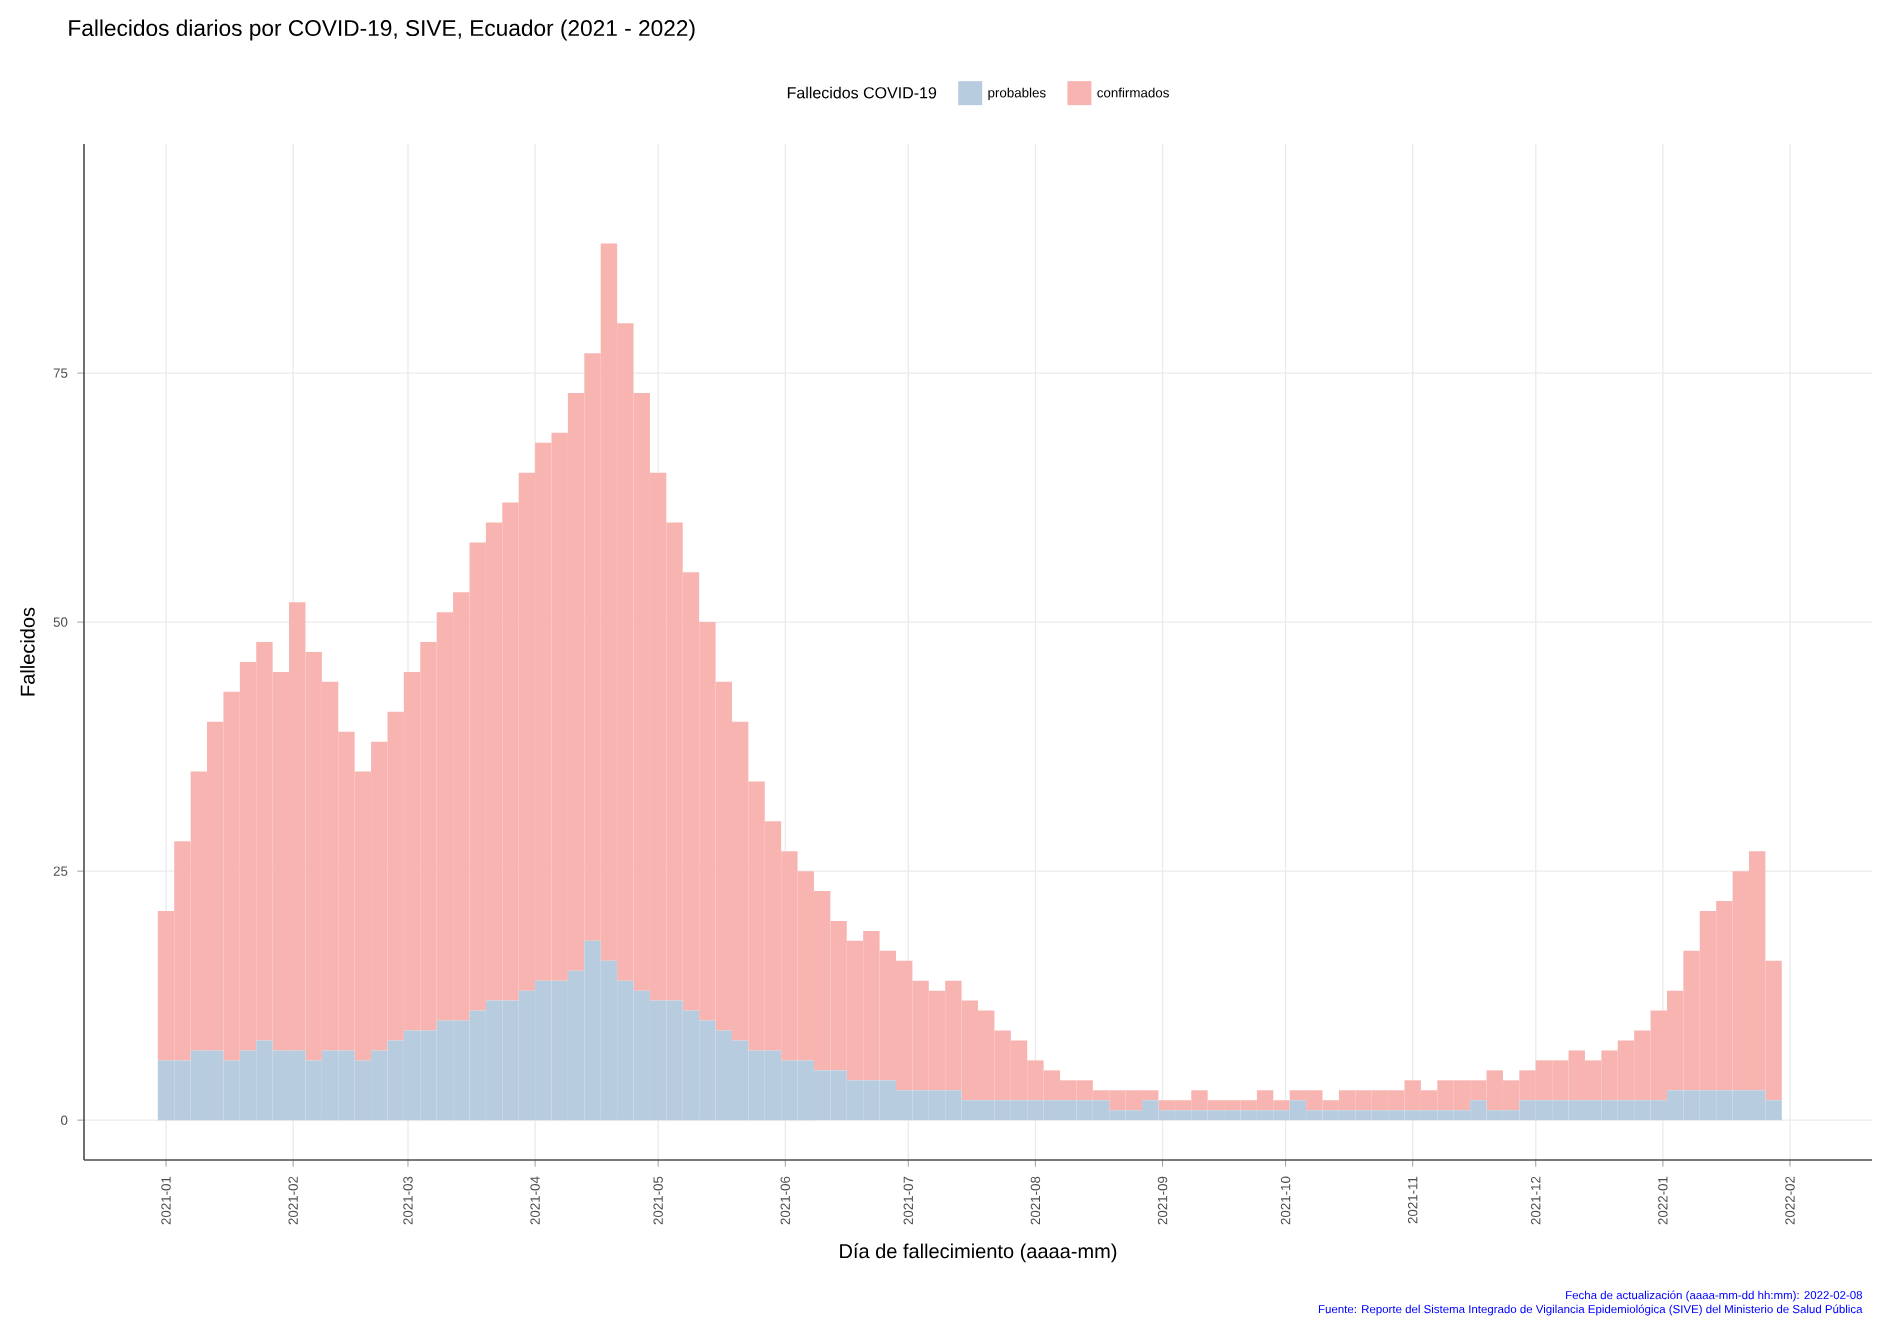 The width and height of the screenshot is (1878, 1336). I want to click on chart-title: Fallecidos diarios por COVID-19, SIVE, Ecuador (2021 - 2022), so click(382, 30).